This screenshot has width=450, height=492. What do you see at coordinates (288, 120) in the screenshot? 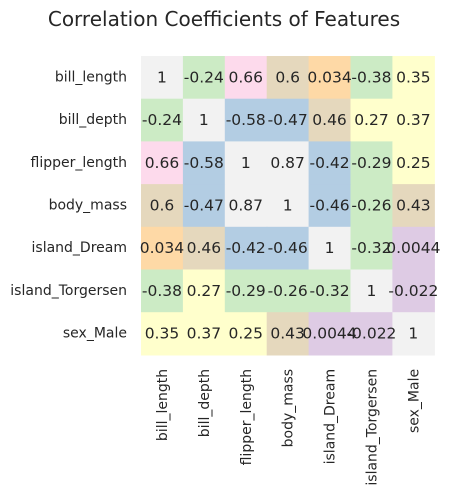
I see `heatmap-cell-bill_depth-body_mass` at bounding box center [288, 120].